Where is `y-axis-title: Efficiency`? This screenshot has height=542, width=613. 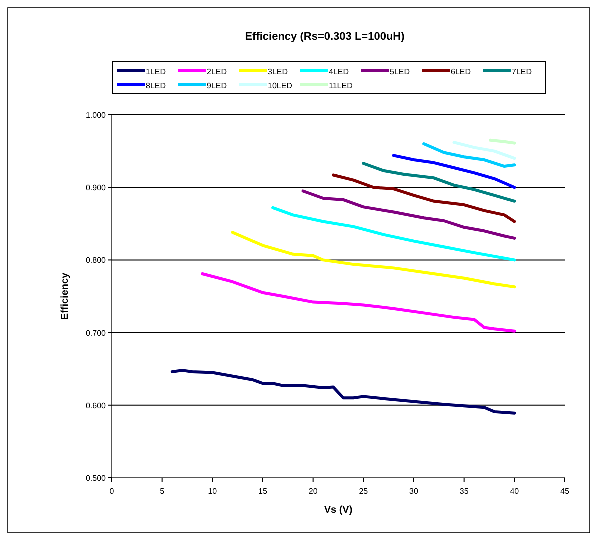 y-axis-title: Efficiency is located at coordinates (65, 296).